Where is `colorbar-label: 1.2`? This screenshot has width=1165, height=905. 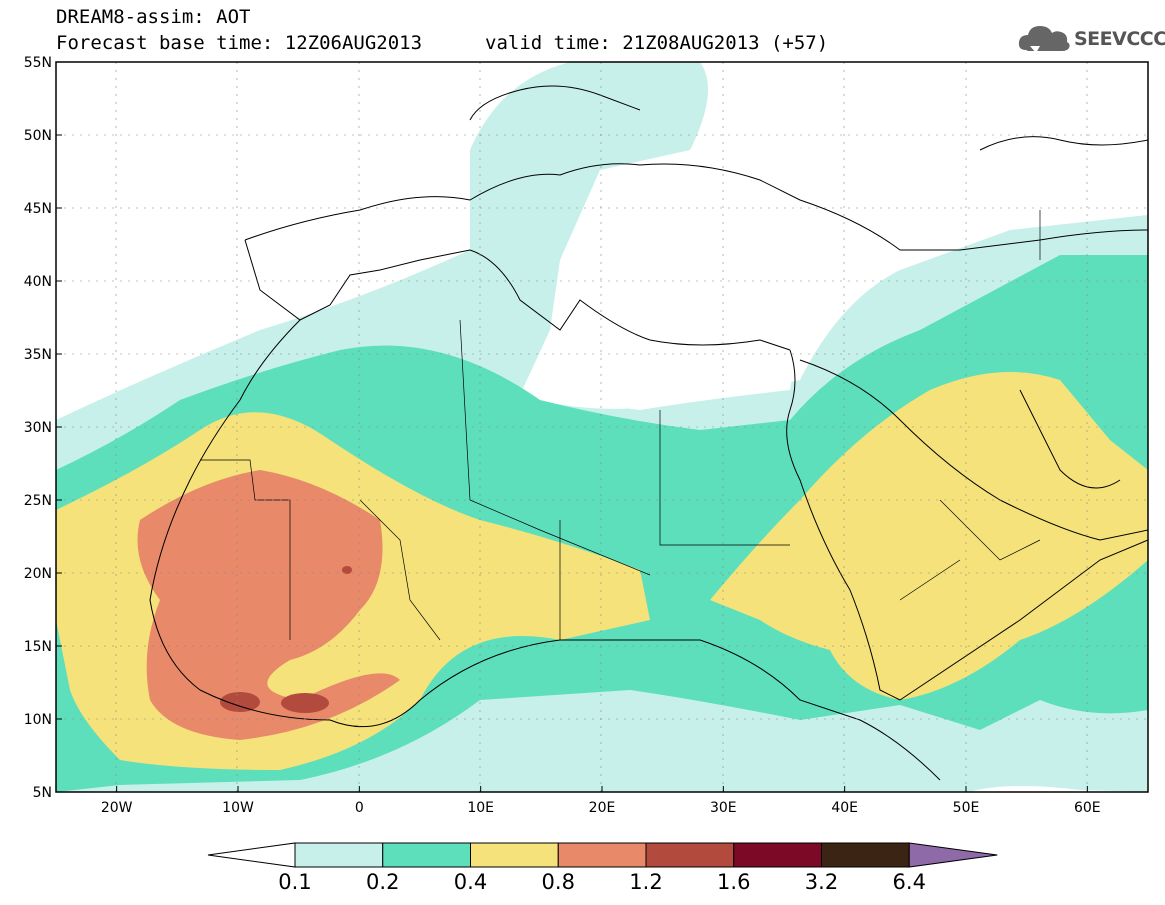
colorbar-label: 1.2 is located at coordinates (646, 882).